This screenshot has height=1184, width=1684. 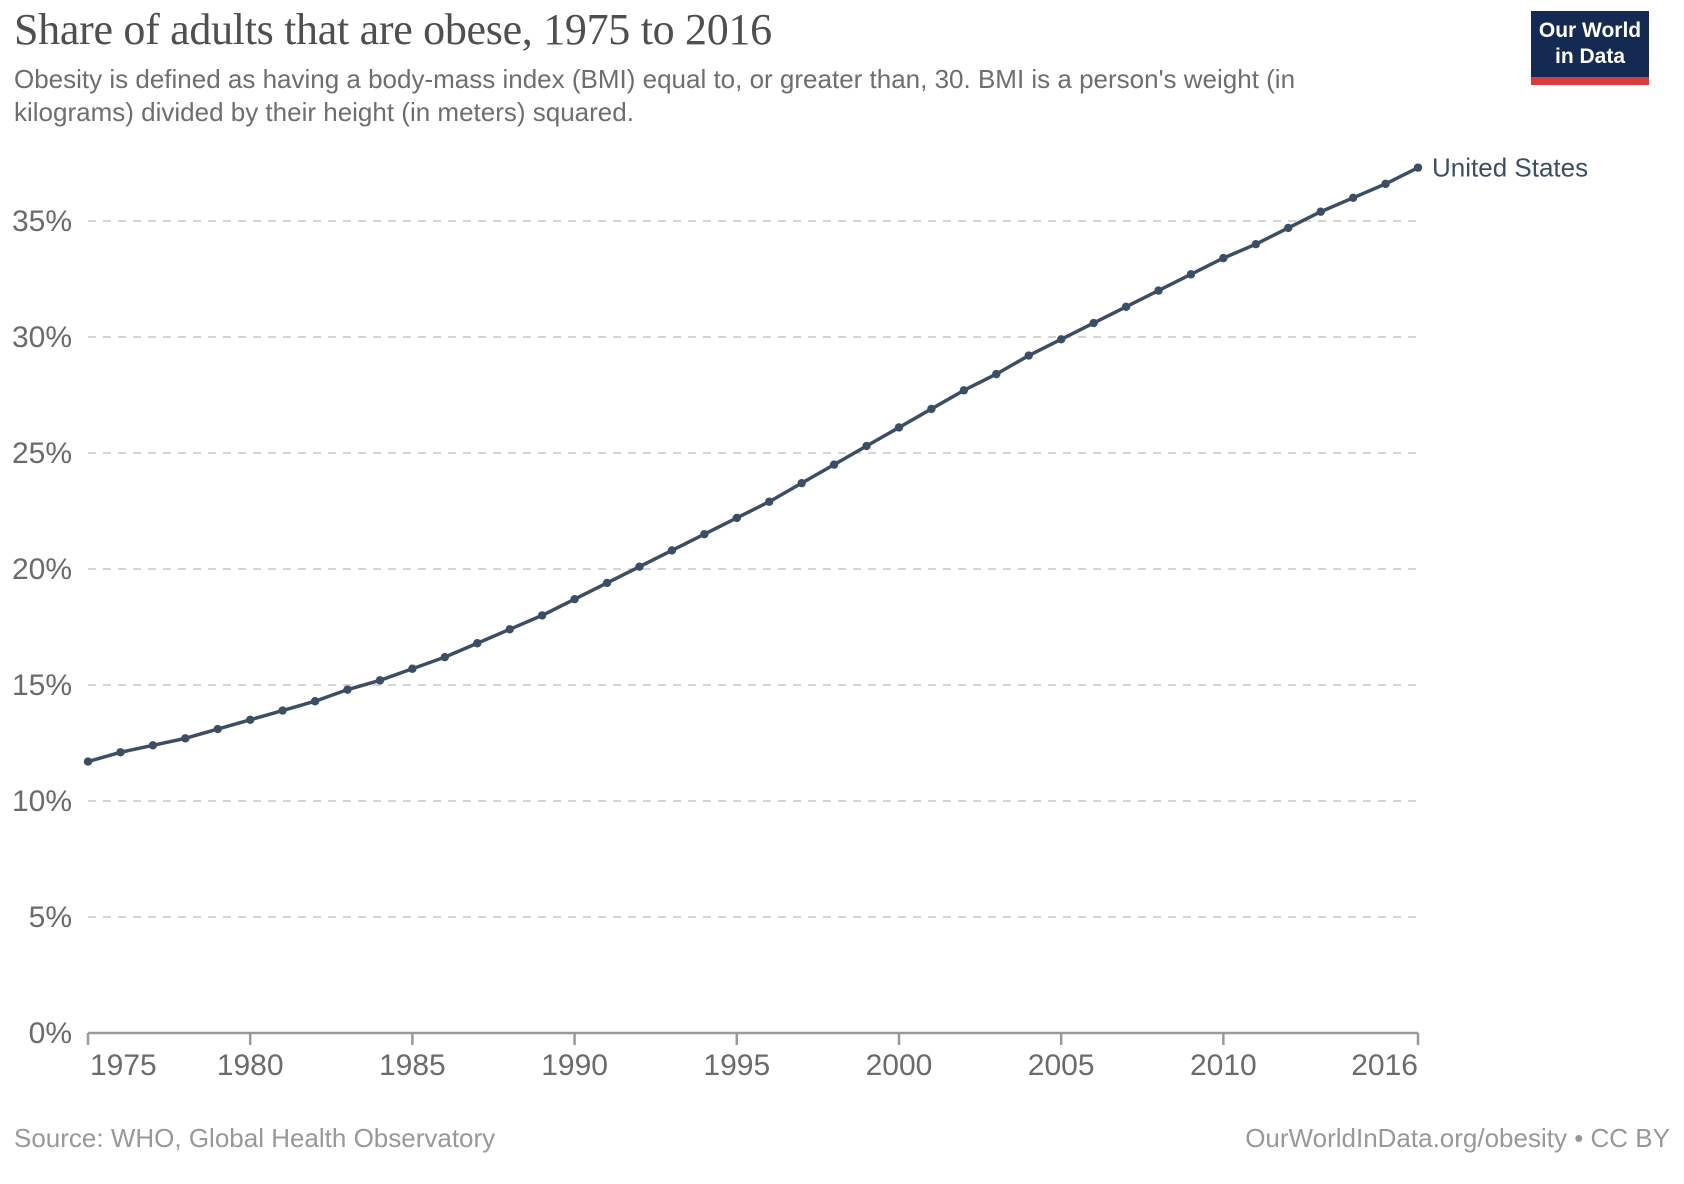 What do you see at coordinates (50, 1033) in the screenshot?
I see `y-axis-label: 0%` at bounding box center [50, 1033].